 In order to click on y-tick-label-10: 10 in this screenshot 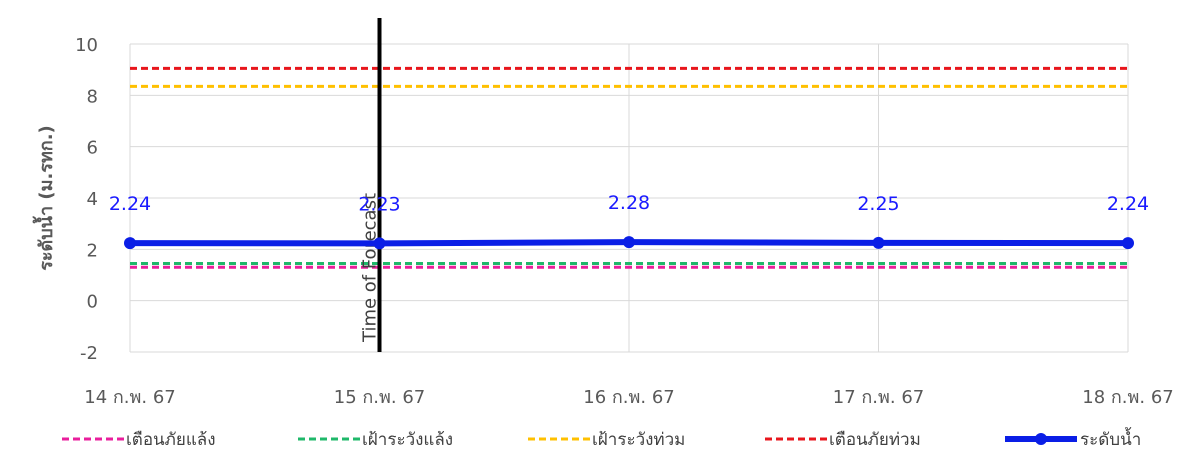, I will do `click(86, 45)`.